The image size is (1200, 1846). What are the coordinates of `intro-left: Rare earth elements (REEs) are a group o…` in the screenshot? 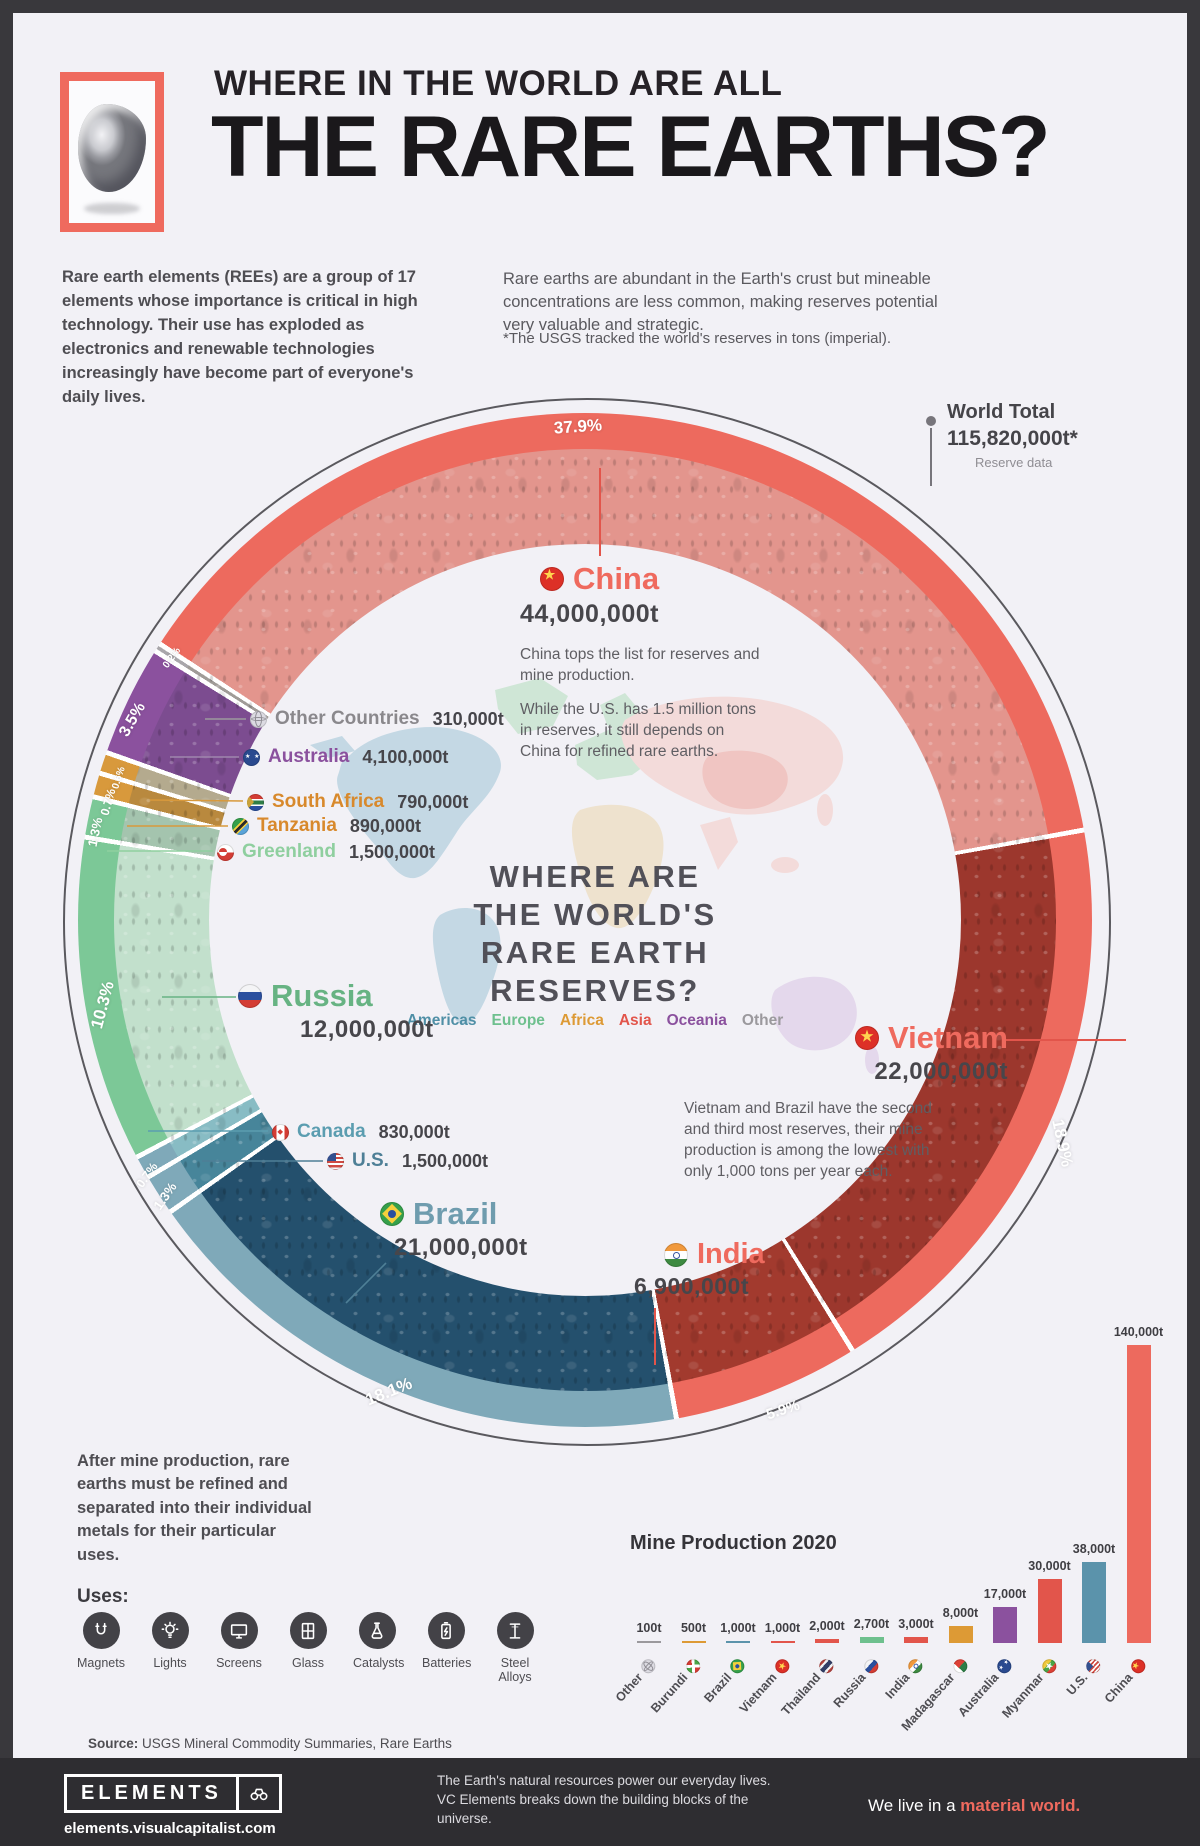 It's located at (240, 337).